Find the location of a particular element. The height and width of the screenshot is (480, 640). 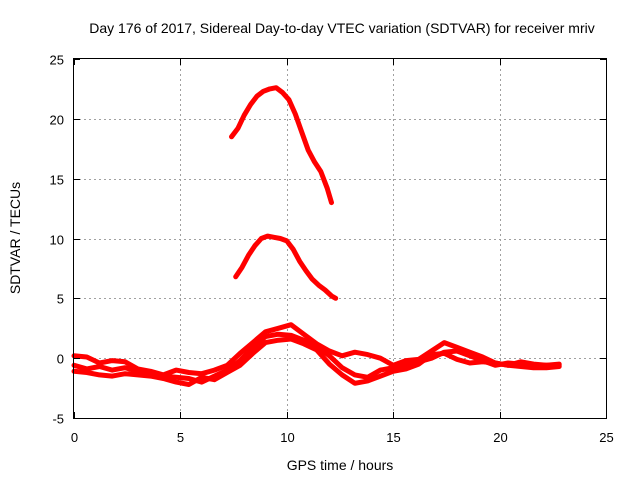

series-upper-arc is located at coordinates (281, 145).